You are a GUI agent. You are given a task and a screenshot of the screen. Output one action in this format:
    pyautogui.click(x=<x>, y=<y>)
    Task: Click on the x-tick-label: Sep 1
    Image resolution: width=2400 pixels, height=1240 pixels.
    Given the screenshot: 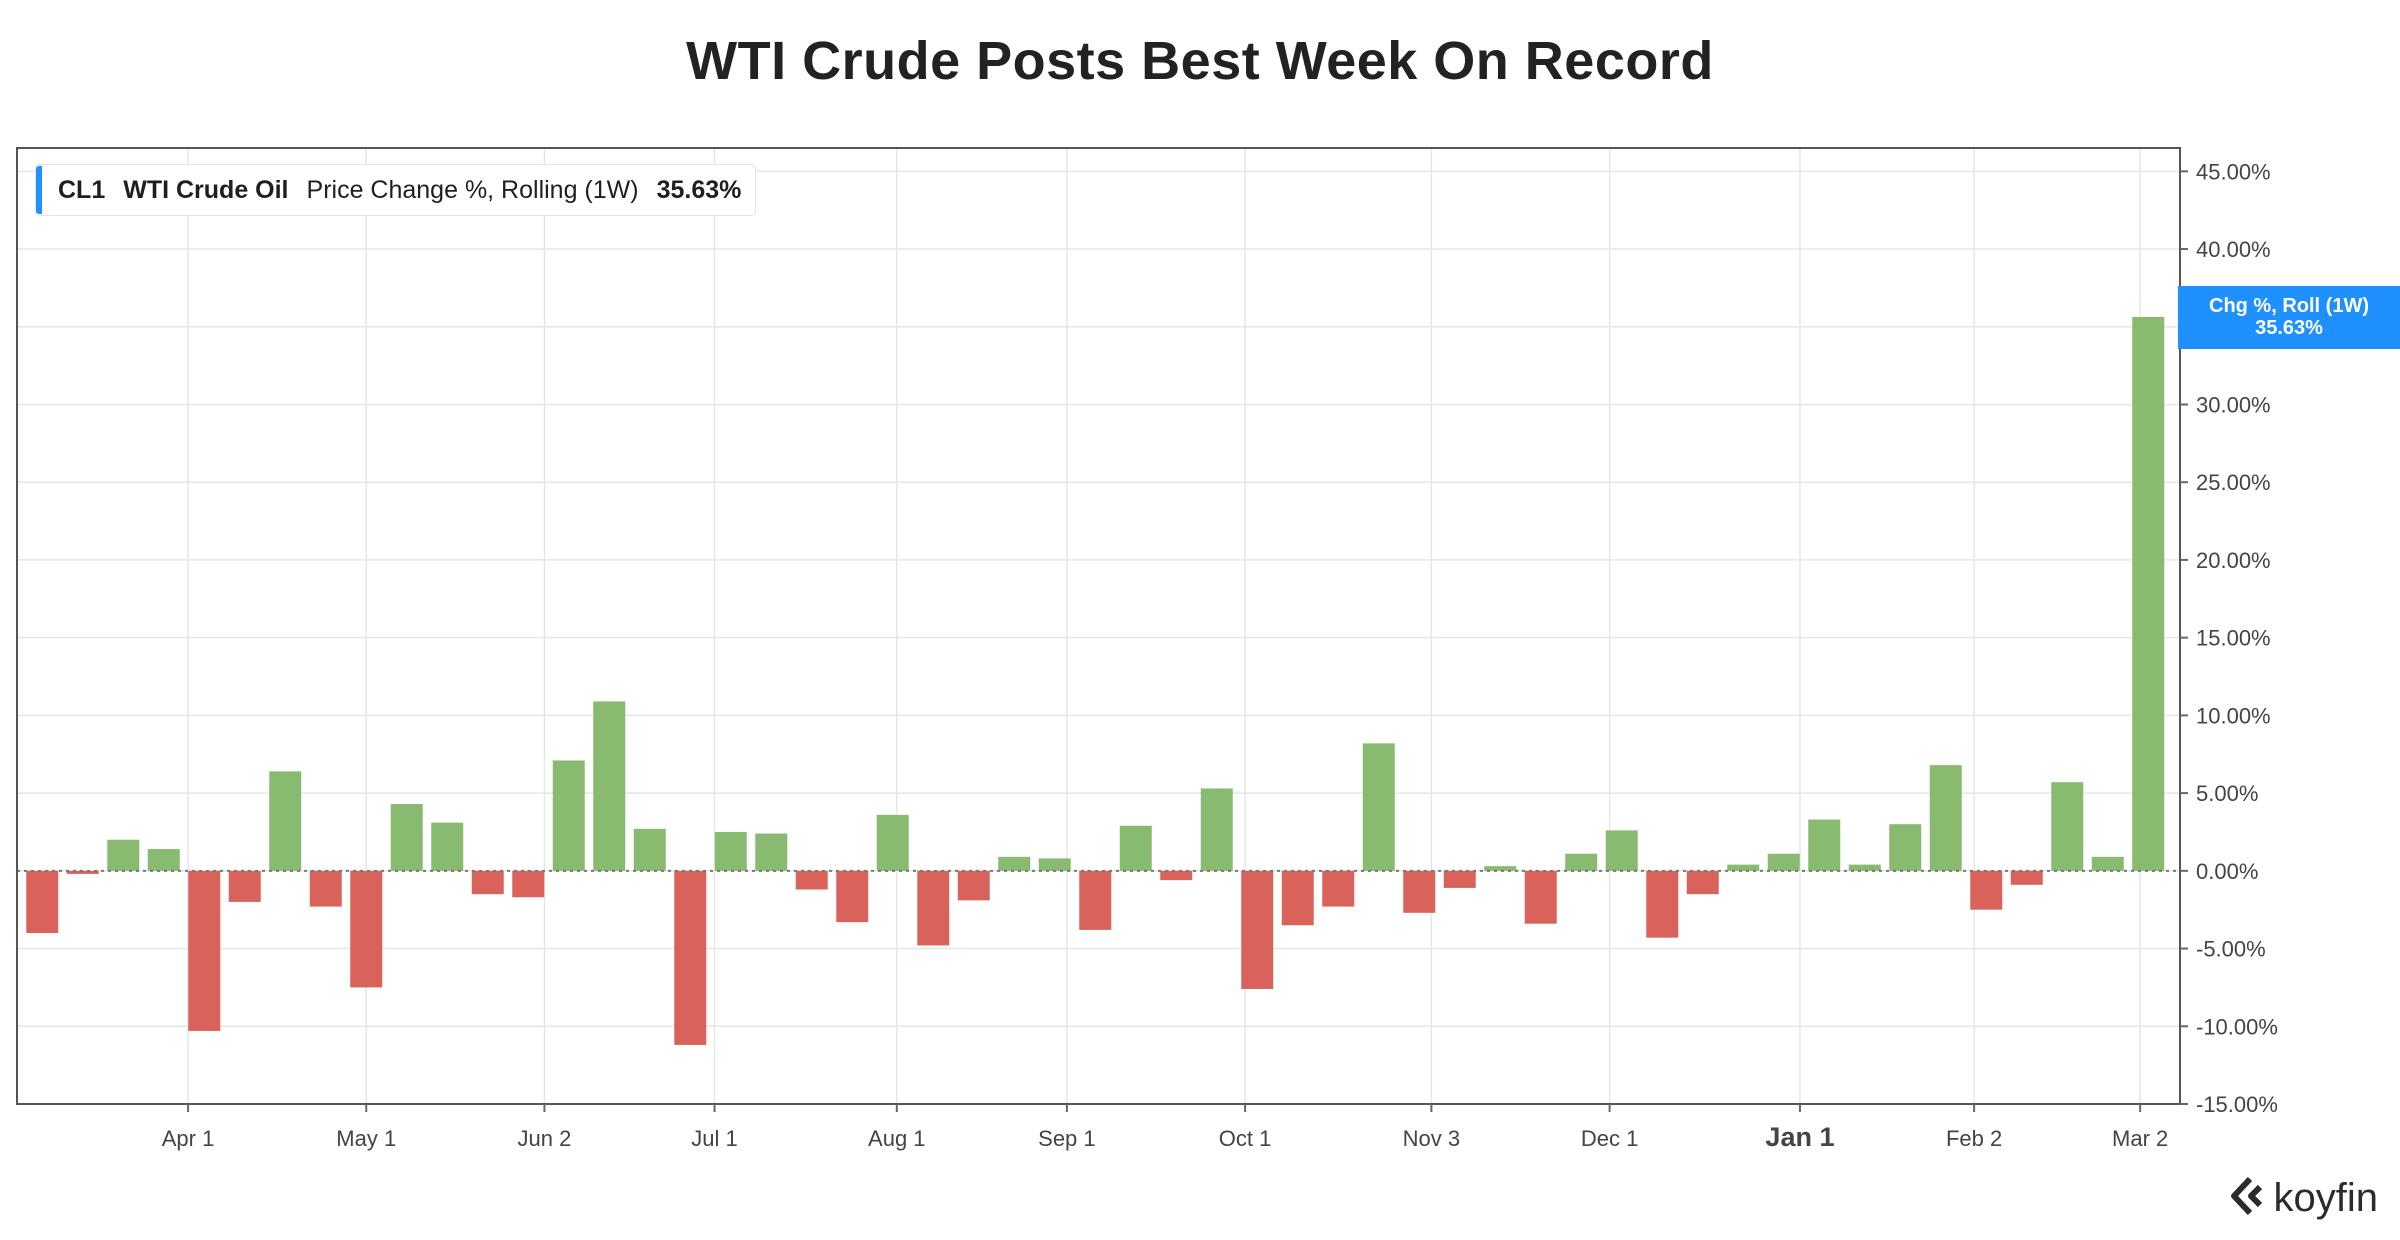 What is the action you would take?
    pyautogui.click(x=1067, y=1138)
    